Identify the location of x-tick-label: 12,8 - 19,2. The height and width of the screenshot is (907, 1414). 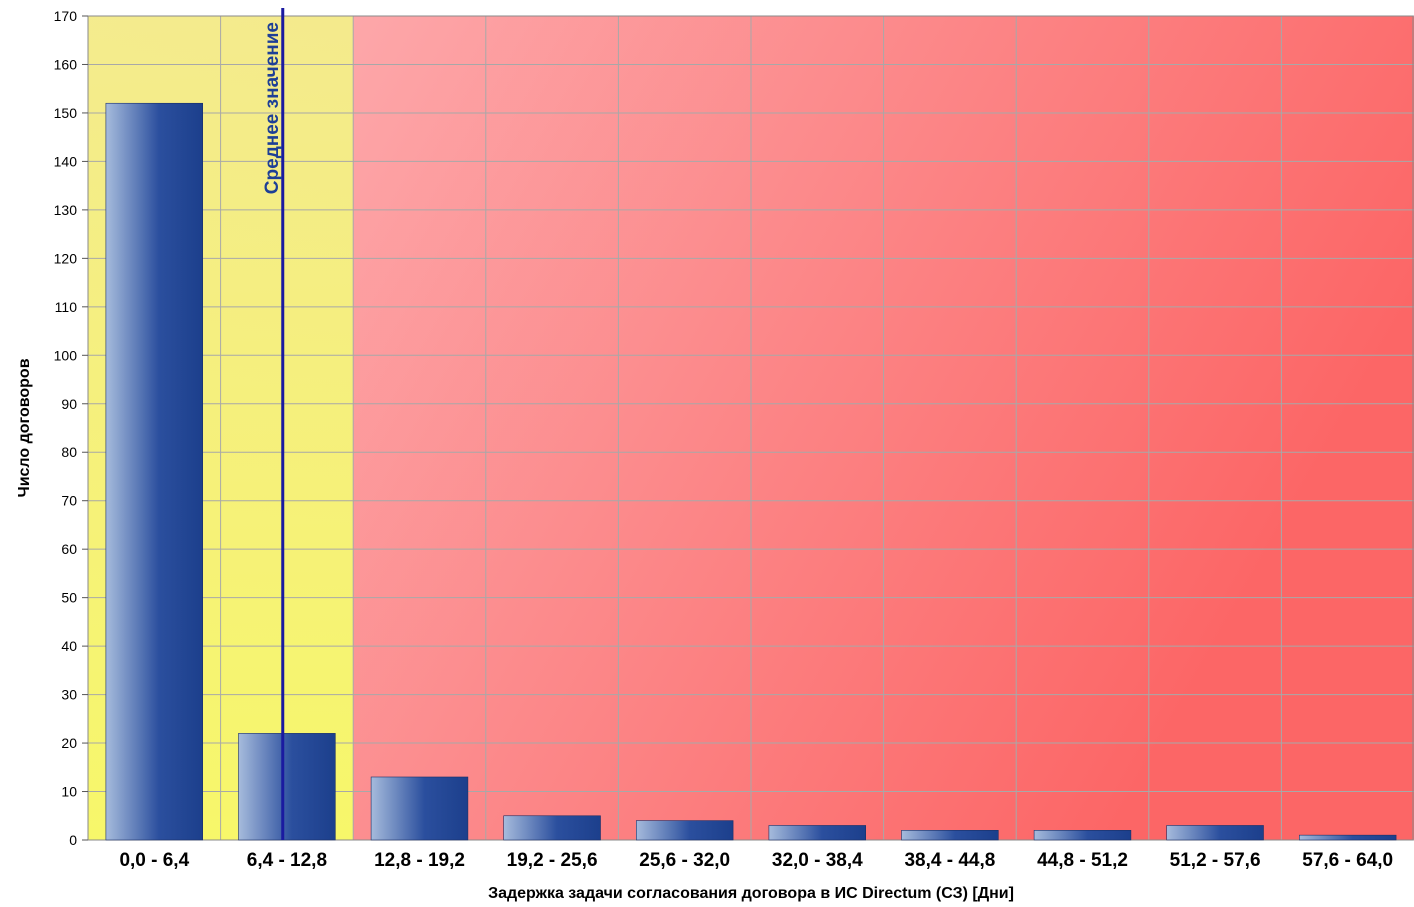
(419, 860).